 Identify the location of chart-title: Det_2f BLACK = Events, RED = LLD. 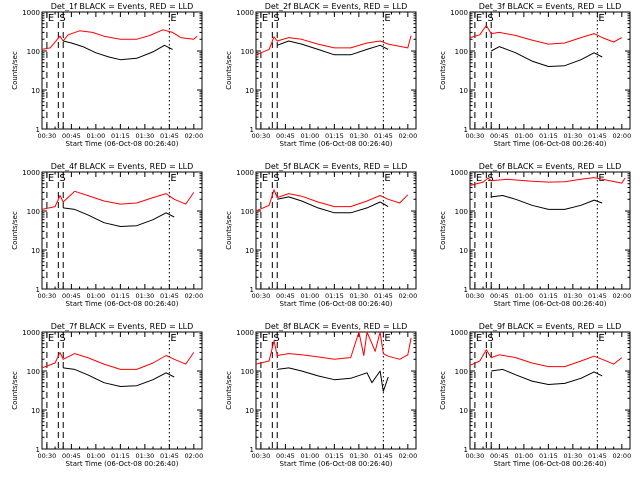
(336, 6).